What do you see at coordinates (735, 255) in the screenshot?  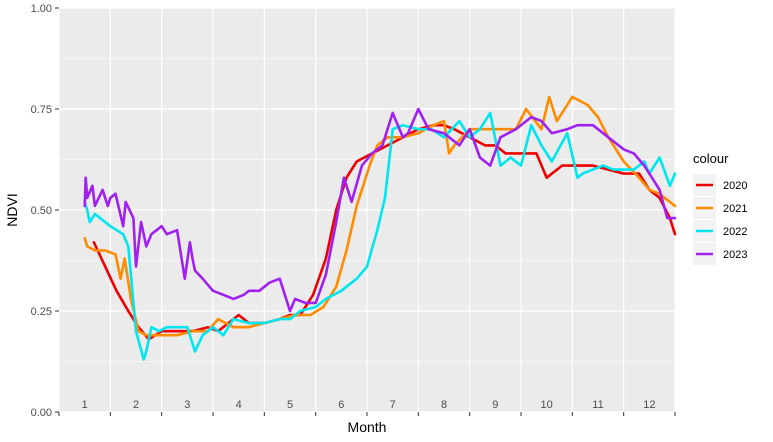 I see `legend-label-2023: 2023` at bounding box center [735, 255].